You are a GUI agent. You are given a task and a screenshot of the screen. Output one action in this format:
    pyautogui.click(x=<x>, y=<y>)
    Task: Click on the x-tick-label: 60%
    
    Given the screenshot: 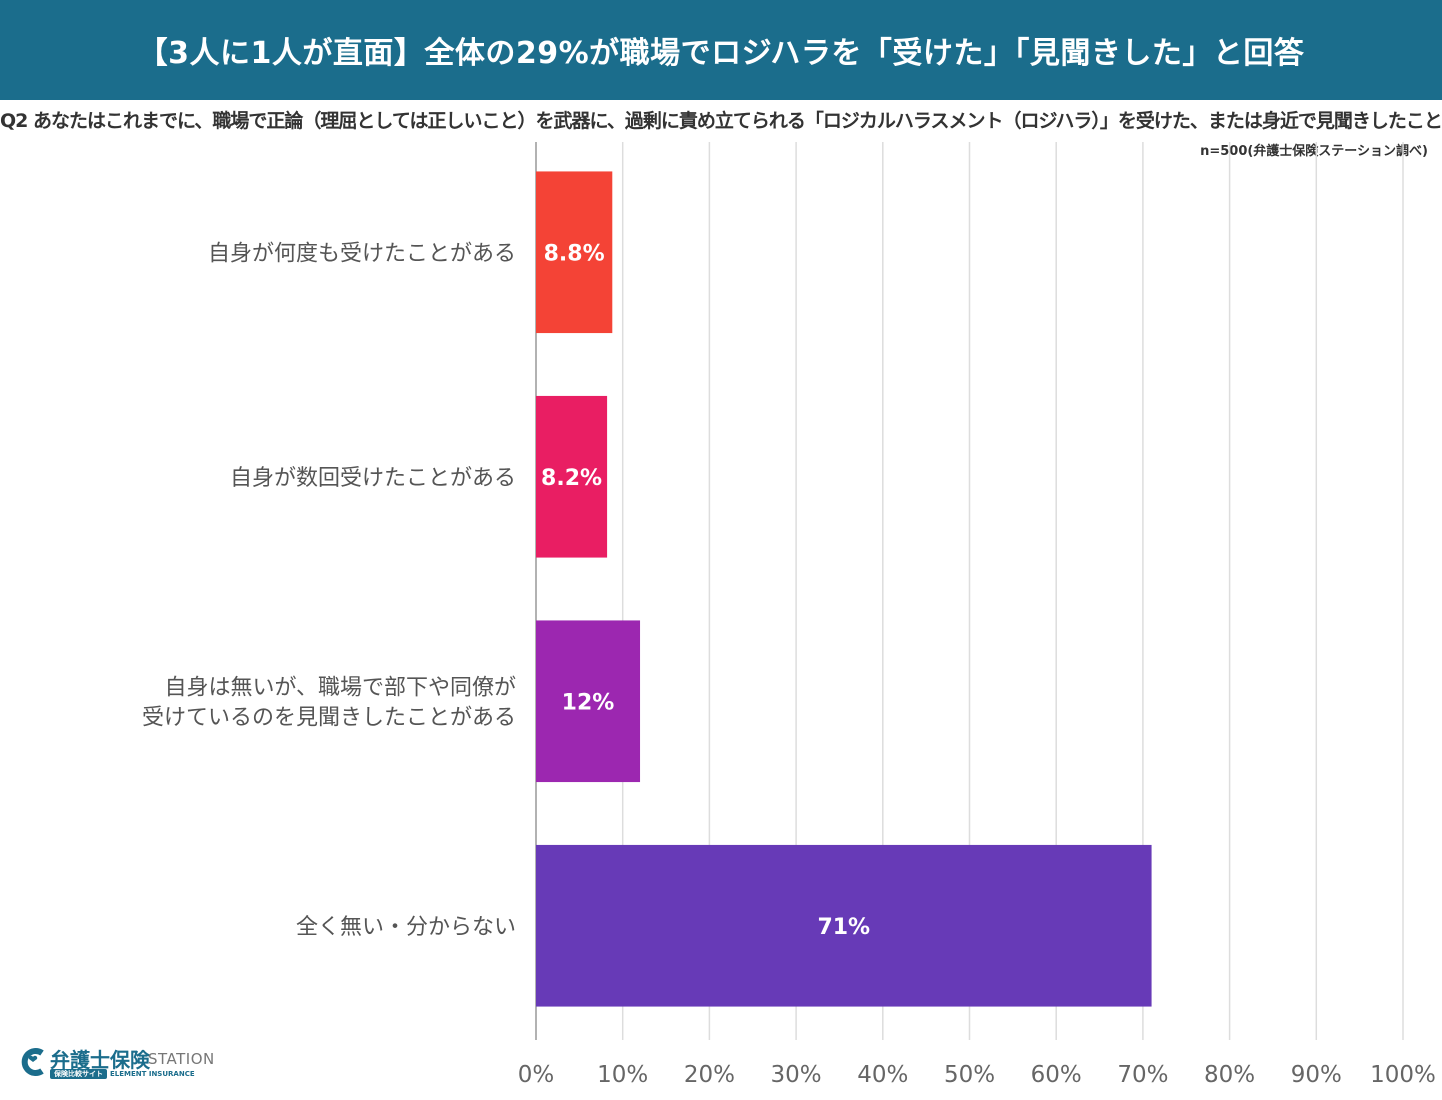 What is the action you would take?
    pyautogui.click(x=1056, y=1075)
    